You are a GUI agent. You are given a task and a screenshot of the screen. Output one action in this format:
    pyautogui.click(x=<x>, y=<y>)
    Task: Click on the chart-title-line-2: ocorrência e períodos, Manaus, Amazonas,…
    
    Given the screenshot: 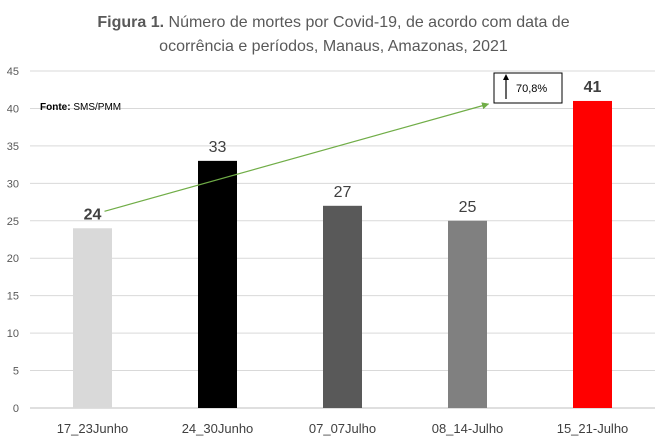 What is the action you would take?
    pyautogui.click(x=333, y=46)
    